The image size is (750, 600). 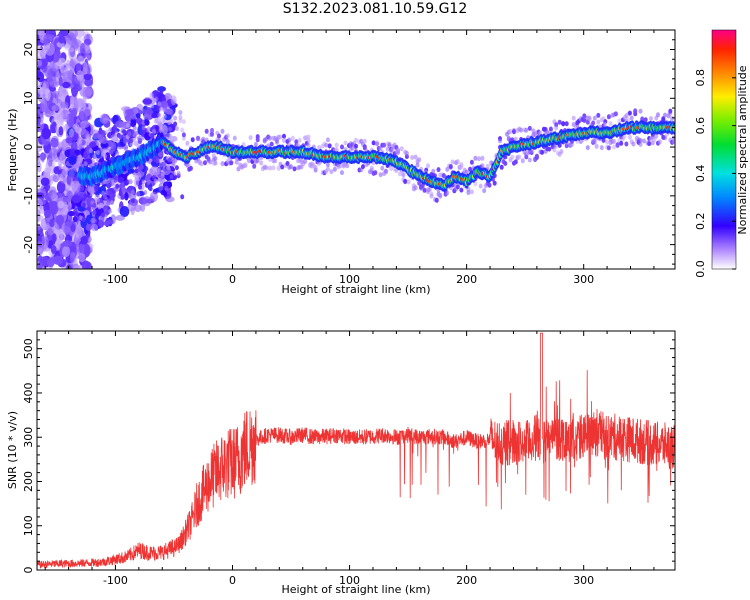 What do you see at coordinates (12, 150) in the screenshot?
I see `top-y-axis-label: Frequency (Hz)` at bounding box center [12, 150].